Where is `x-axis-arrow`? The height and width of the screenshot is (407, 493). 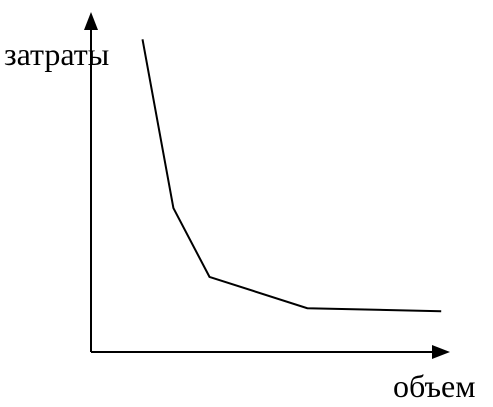
x-axis-arrow is located at coordinates (441, 352).